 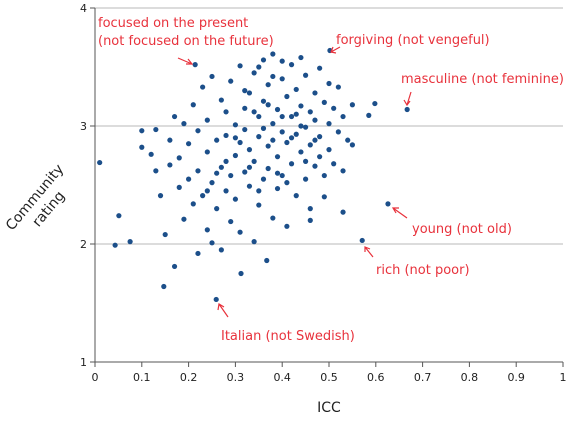 I want to click on x-tick-label: 0.8, so click(x=470, y=377).